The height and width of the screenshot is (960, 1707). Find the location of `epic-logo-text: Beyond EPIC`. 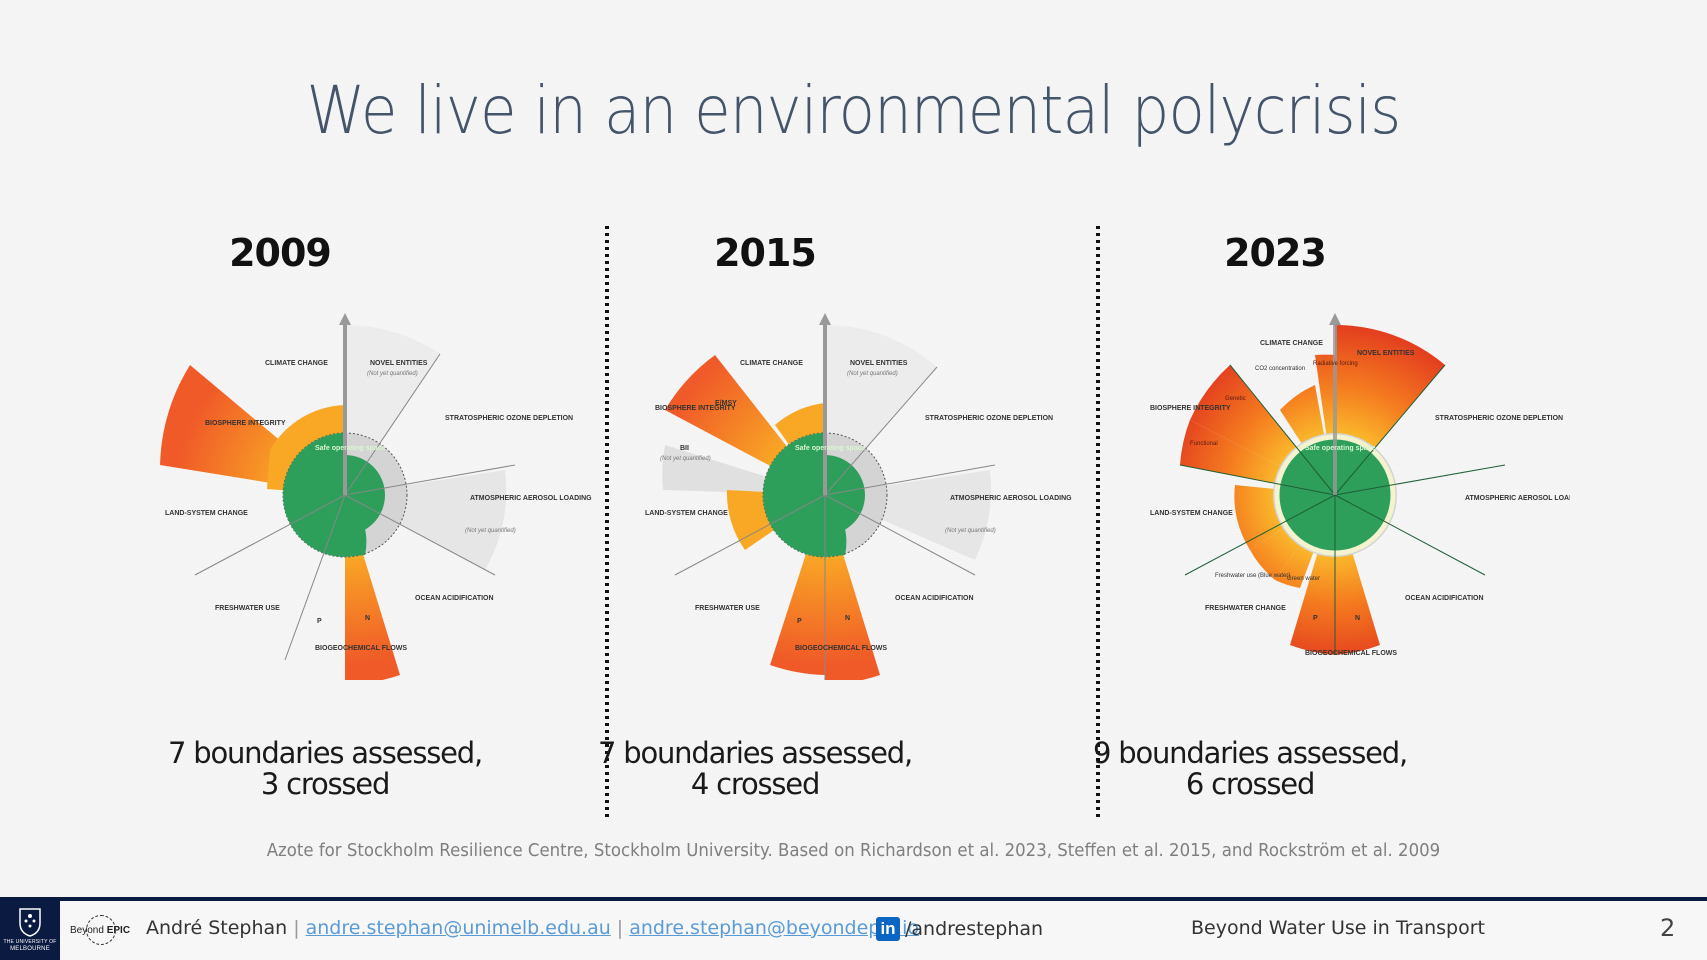

epic-logo-text: Beyond EPIC is located at coordinates (100, 930).